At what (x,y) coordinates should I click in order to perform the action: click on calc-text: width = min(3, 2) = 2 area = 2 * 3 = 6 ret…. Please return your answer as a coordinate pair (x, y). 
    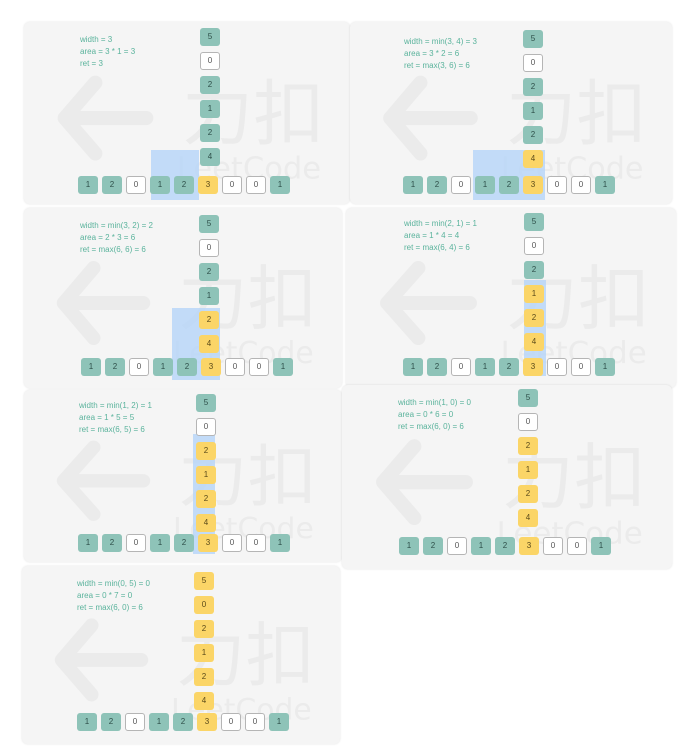
    Looking at the image, I should click on (116, 238).